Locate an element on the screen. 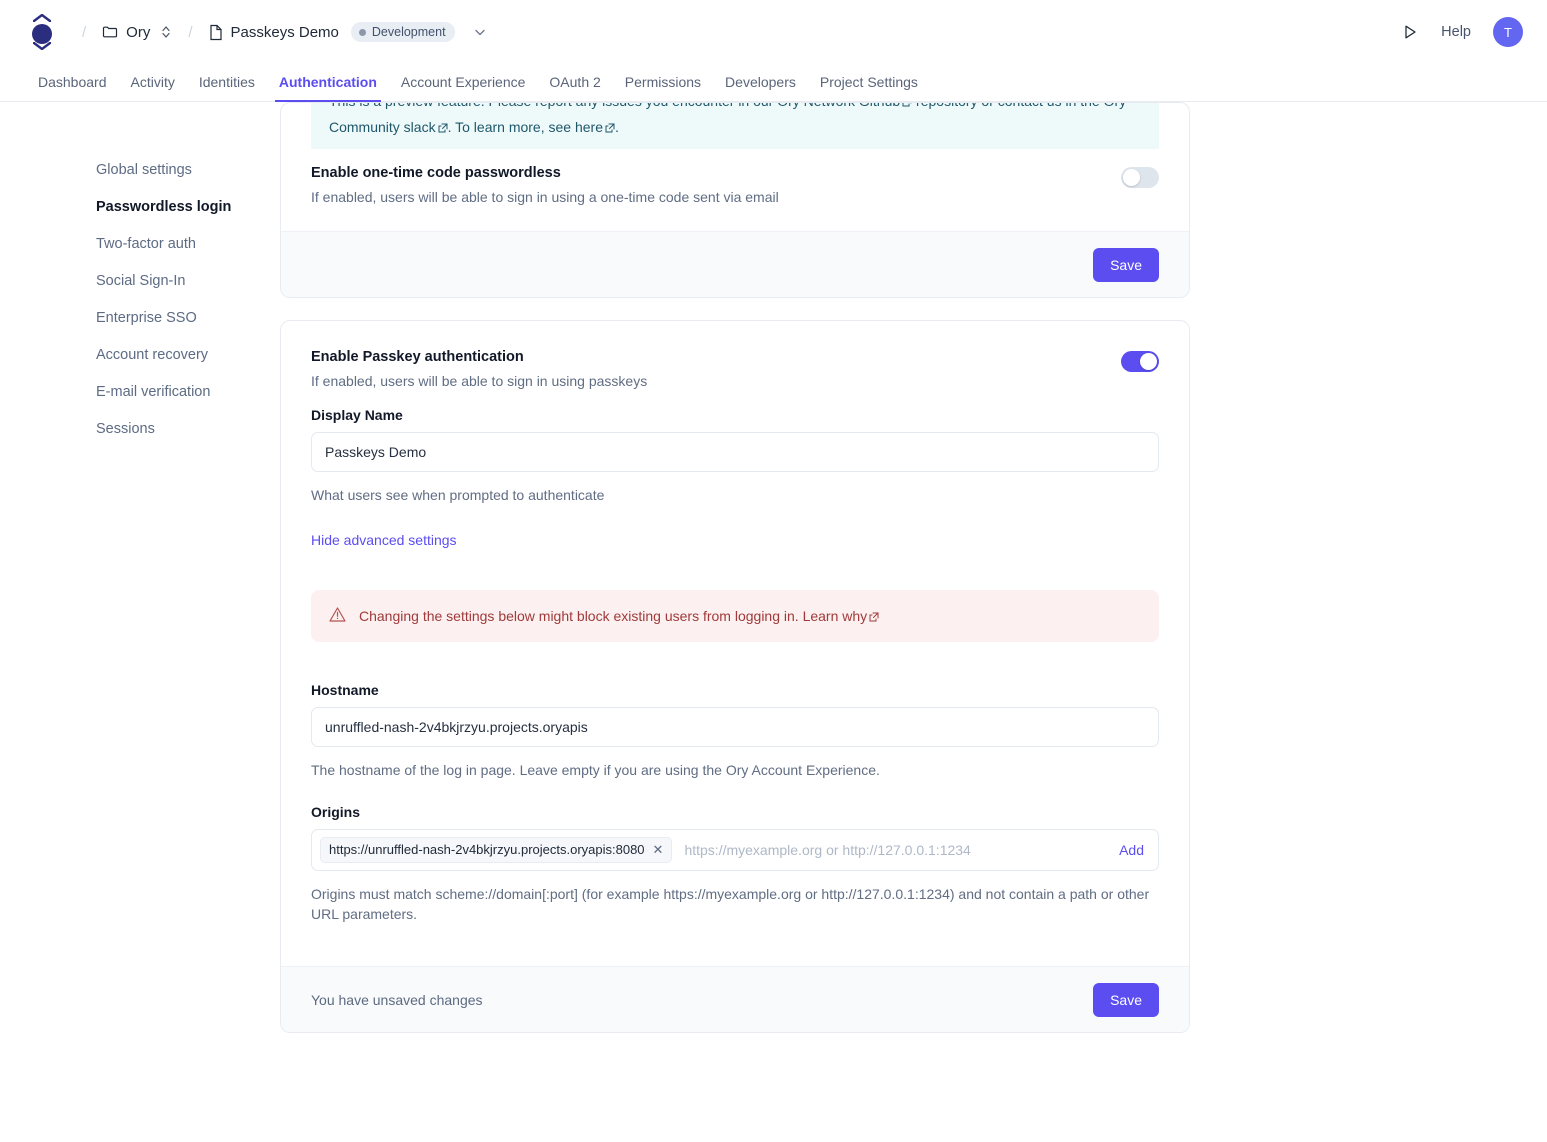 The width and height of the screenshot is (1547, 1142). passkey-card-footer: You have unsaved changes Save is located at coordinates (735, 999).